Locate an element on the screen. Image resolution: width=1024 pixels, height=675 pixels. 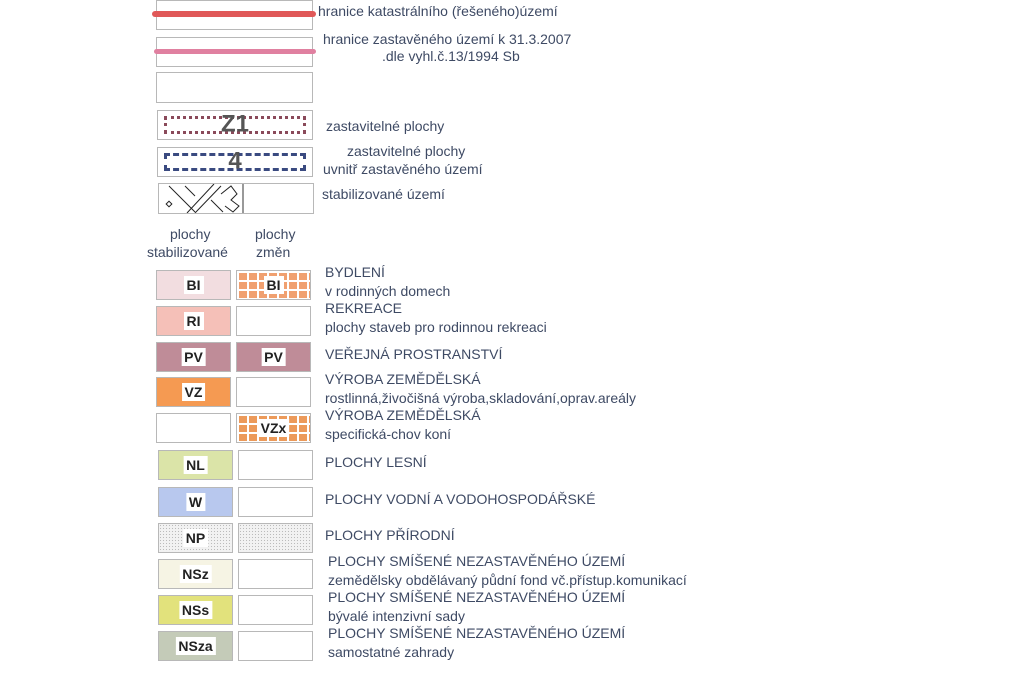
row-title: PLOCHY VODNÍ A VODOHOSPODÁŘSKÉ is located at coordinates (460, 499).